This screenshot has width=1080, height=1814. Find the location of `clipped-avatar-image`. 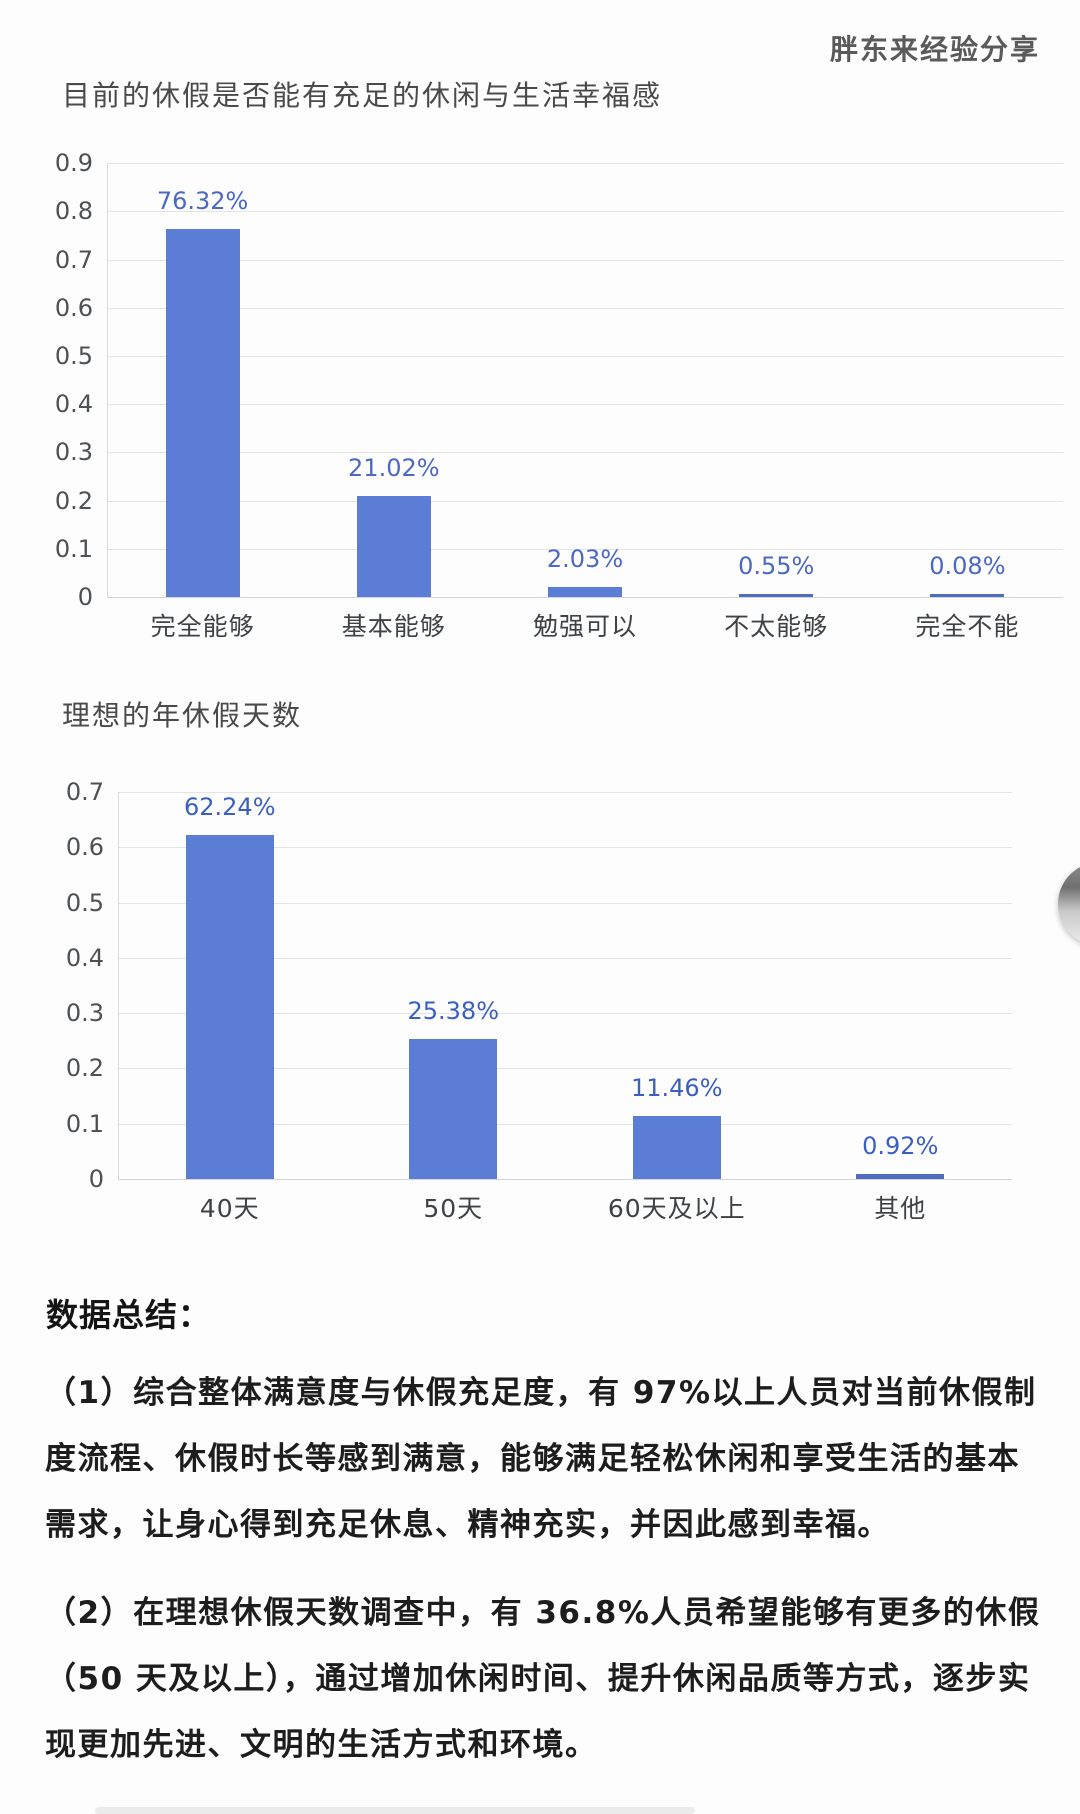

clipped-avatar-image is located at coordinates (1069, 904).